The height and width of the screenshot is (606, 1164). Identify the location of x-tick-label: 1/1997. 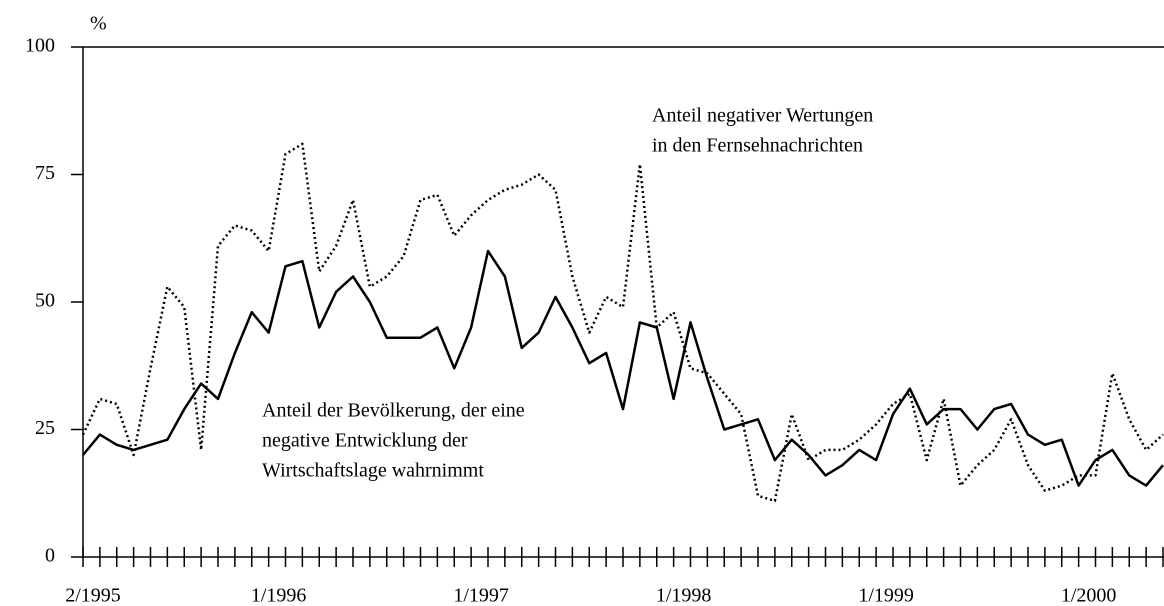
(481, 595).